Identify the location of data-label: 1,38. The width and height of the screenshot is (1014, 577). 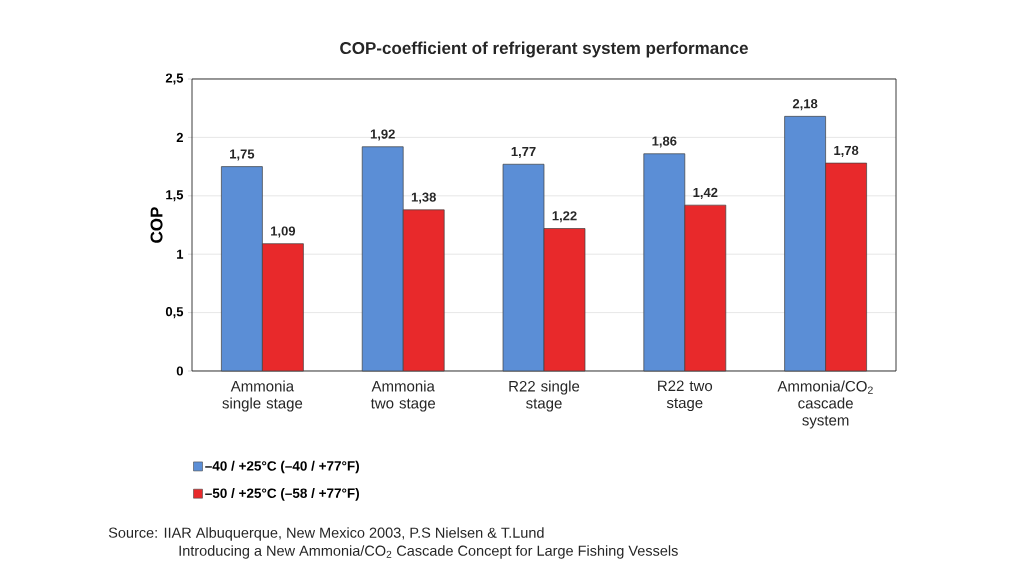
(423, 198).